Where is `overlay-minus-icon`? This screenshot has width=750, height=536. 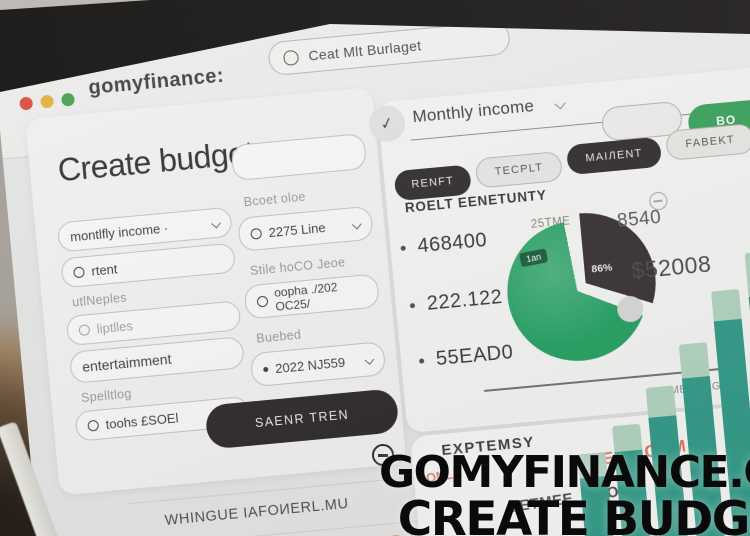
overlay-minus-icon is located at coordinates (383, 455).